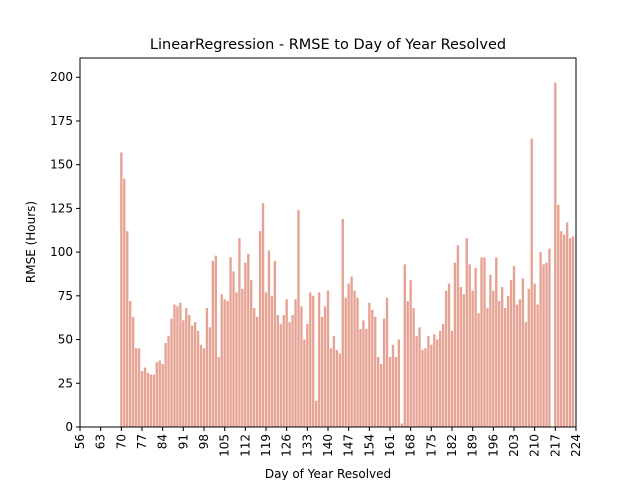  I want to click on x-tick-label: 70, so click(121, 441).